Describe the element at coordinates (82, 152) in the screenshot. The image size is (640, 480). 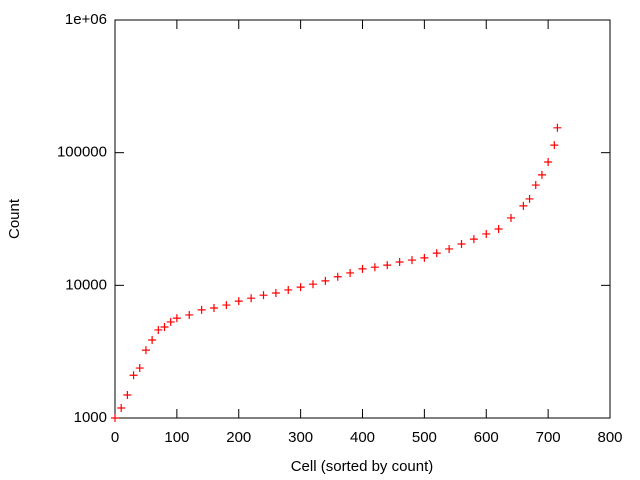
I see `y-tick-label: 100000` at that location.